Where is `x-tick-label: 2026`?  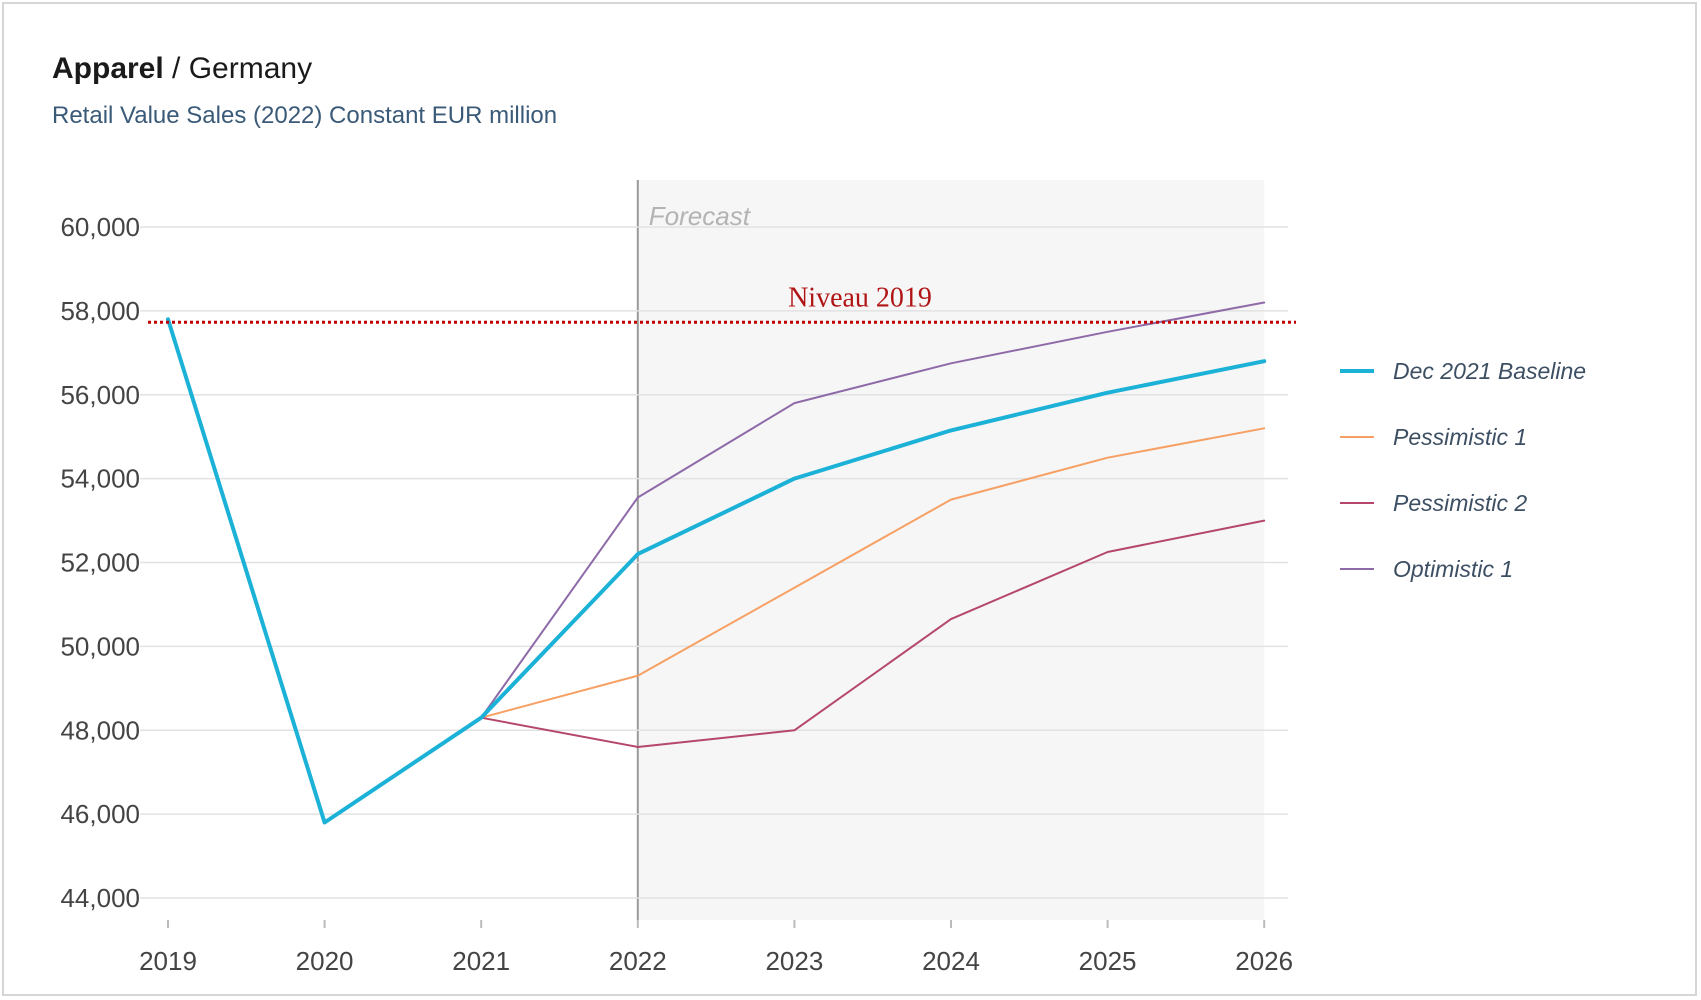 x-tick-label: 2026 is located at coordinates (1264, 961).